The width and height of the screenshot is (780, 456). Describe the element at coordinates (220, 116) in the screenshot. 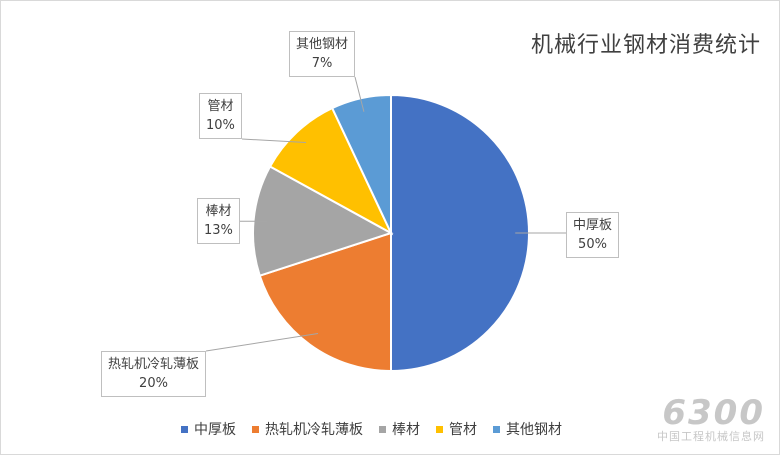

I see `slice-callout: 管材 10%` at that location.